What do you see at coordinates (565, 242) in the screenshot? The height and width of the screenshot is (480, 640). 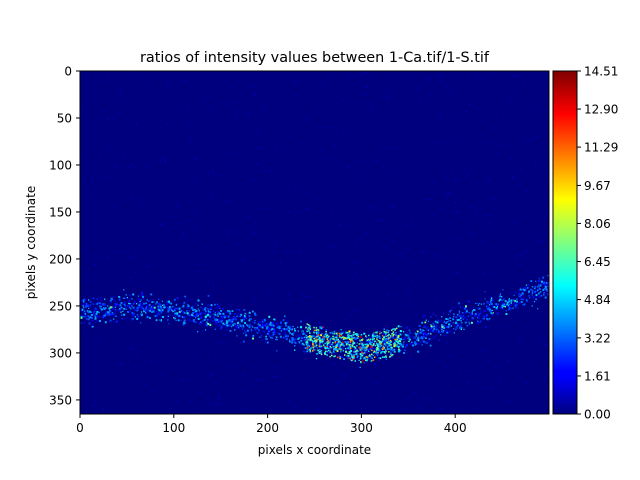 I see `colorbar-gradient` at bounding box center [565, 242].